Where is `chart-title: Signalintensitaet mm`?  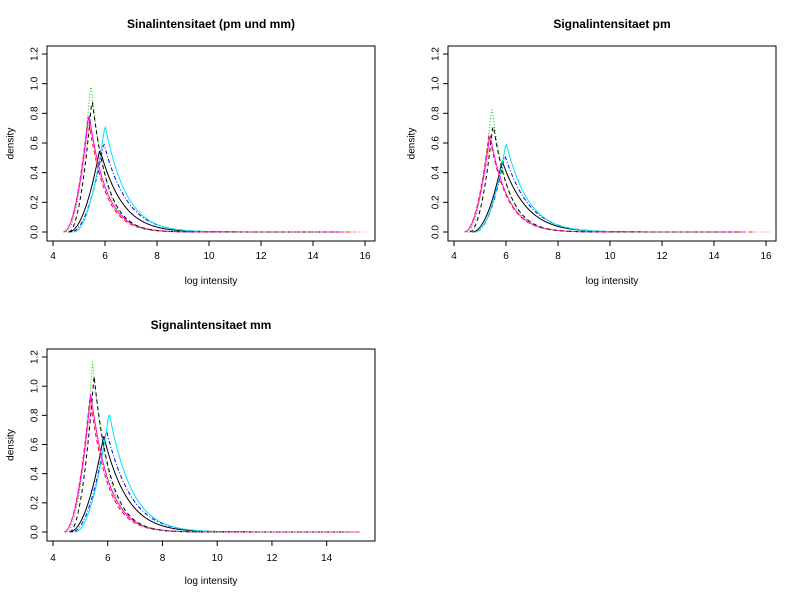 chart-title: Signalintensitaet mm is located at coordinates (211, 325).